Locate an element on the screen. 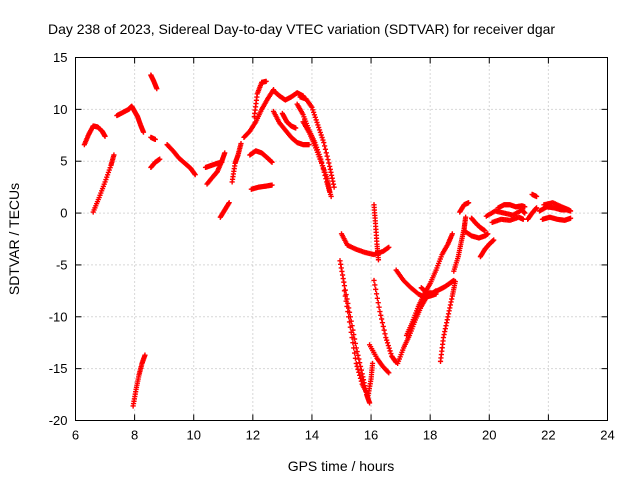 The height and width of the screenshot is (480, 640). x-tick-label: 22 is located at coordinates (548, 435).